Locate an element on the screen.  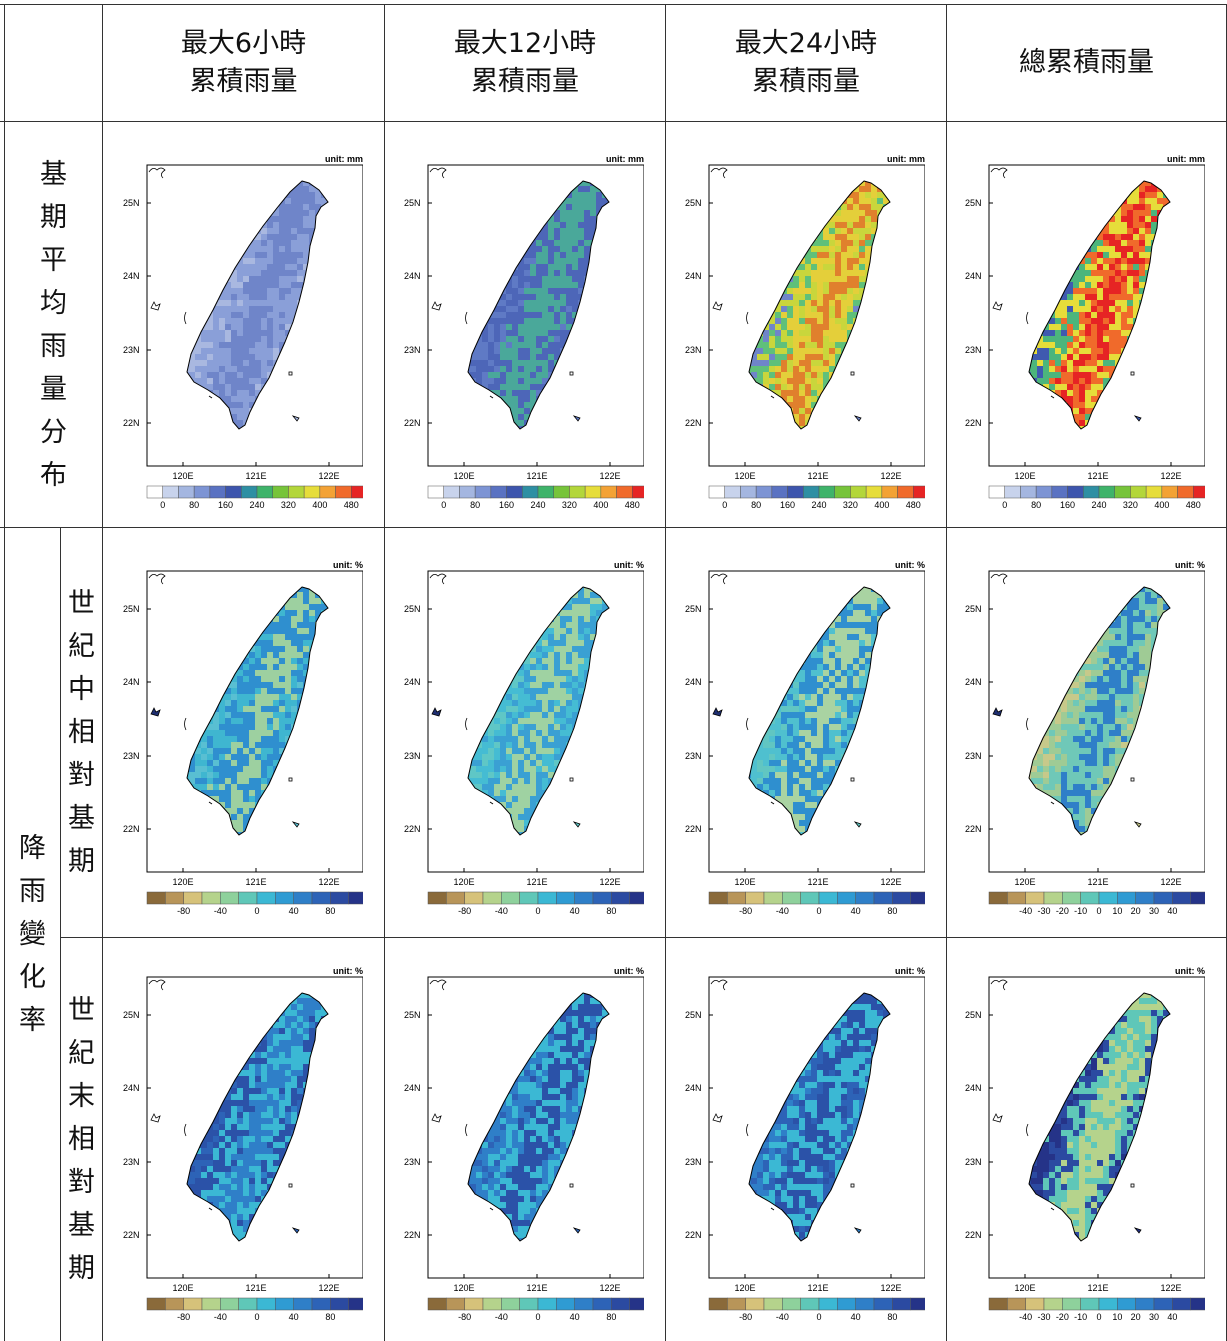
lat-label: 22N is located at coordinates (131, 829).